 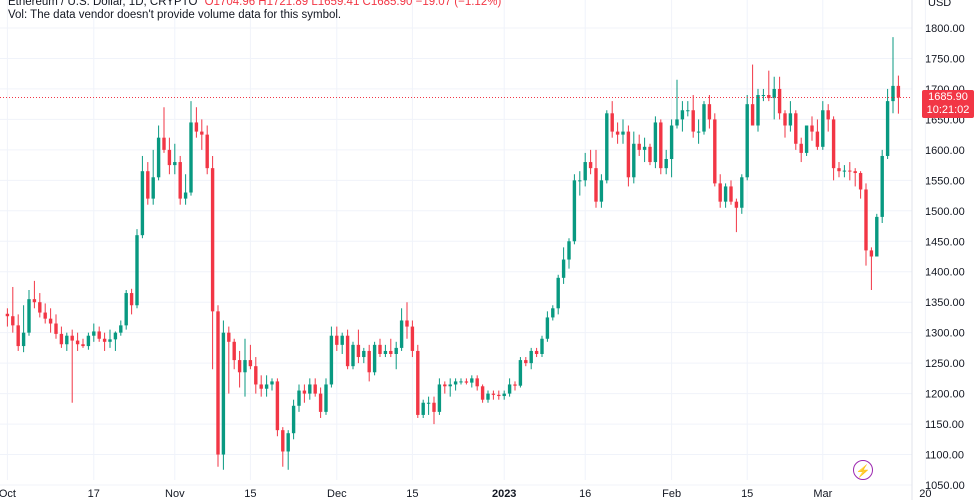 What do you see at coordinates (945, 364) in the screenshot?
I see `price-tick-label: 1250.00` at bounding box center [945, 364].